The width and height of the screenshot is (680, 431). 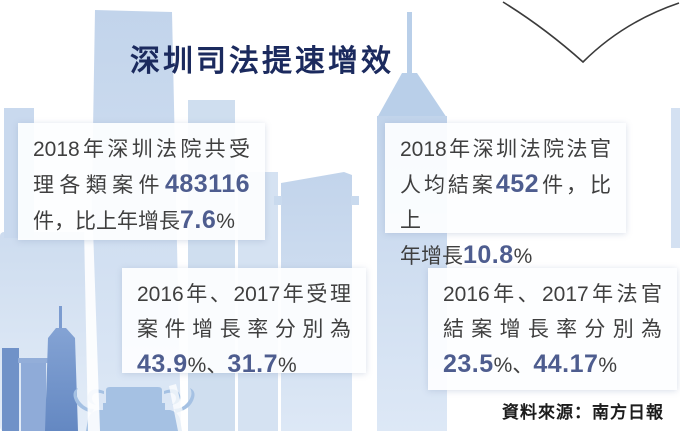 What do you see at coordinates (591, 32) in the screenshot?
I see `v-line-decoration` at bounding box center [591, 32].